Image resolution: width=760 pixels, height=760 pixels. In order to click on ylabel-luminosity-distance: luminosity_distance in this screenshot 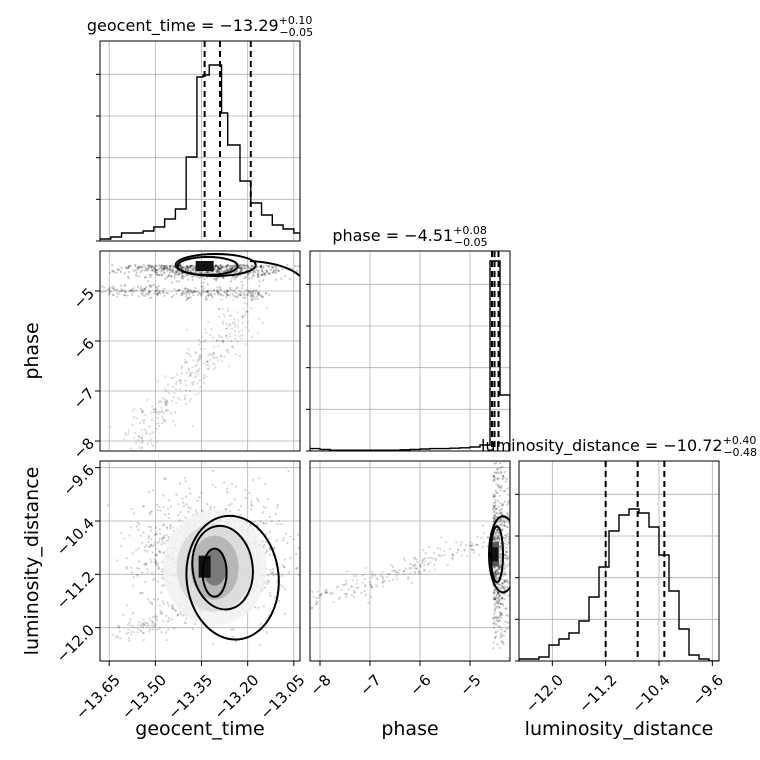, I will do `click(32, 561)`.